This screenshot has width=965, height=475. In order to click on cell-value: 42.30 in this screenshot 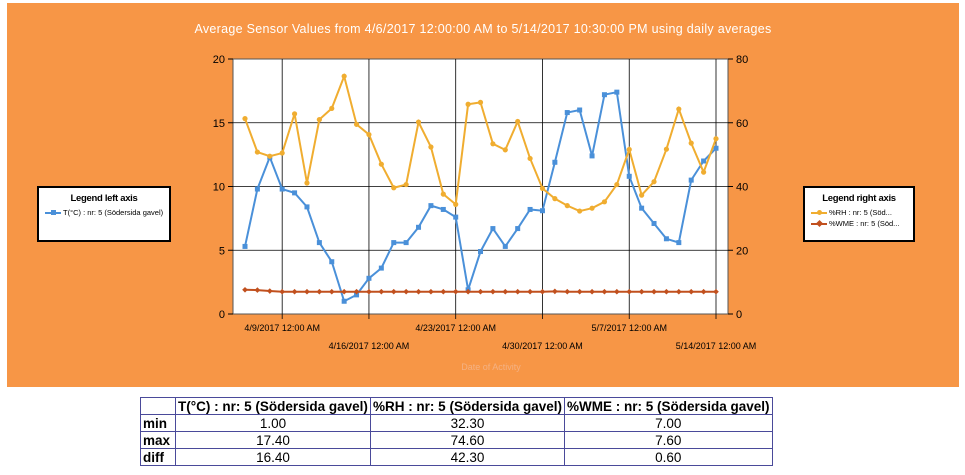, I will do `click(467, 457)`.